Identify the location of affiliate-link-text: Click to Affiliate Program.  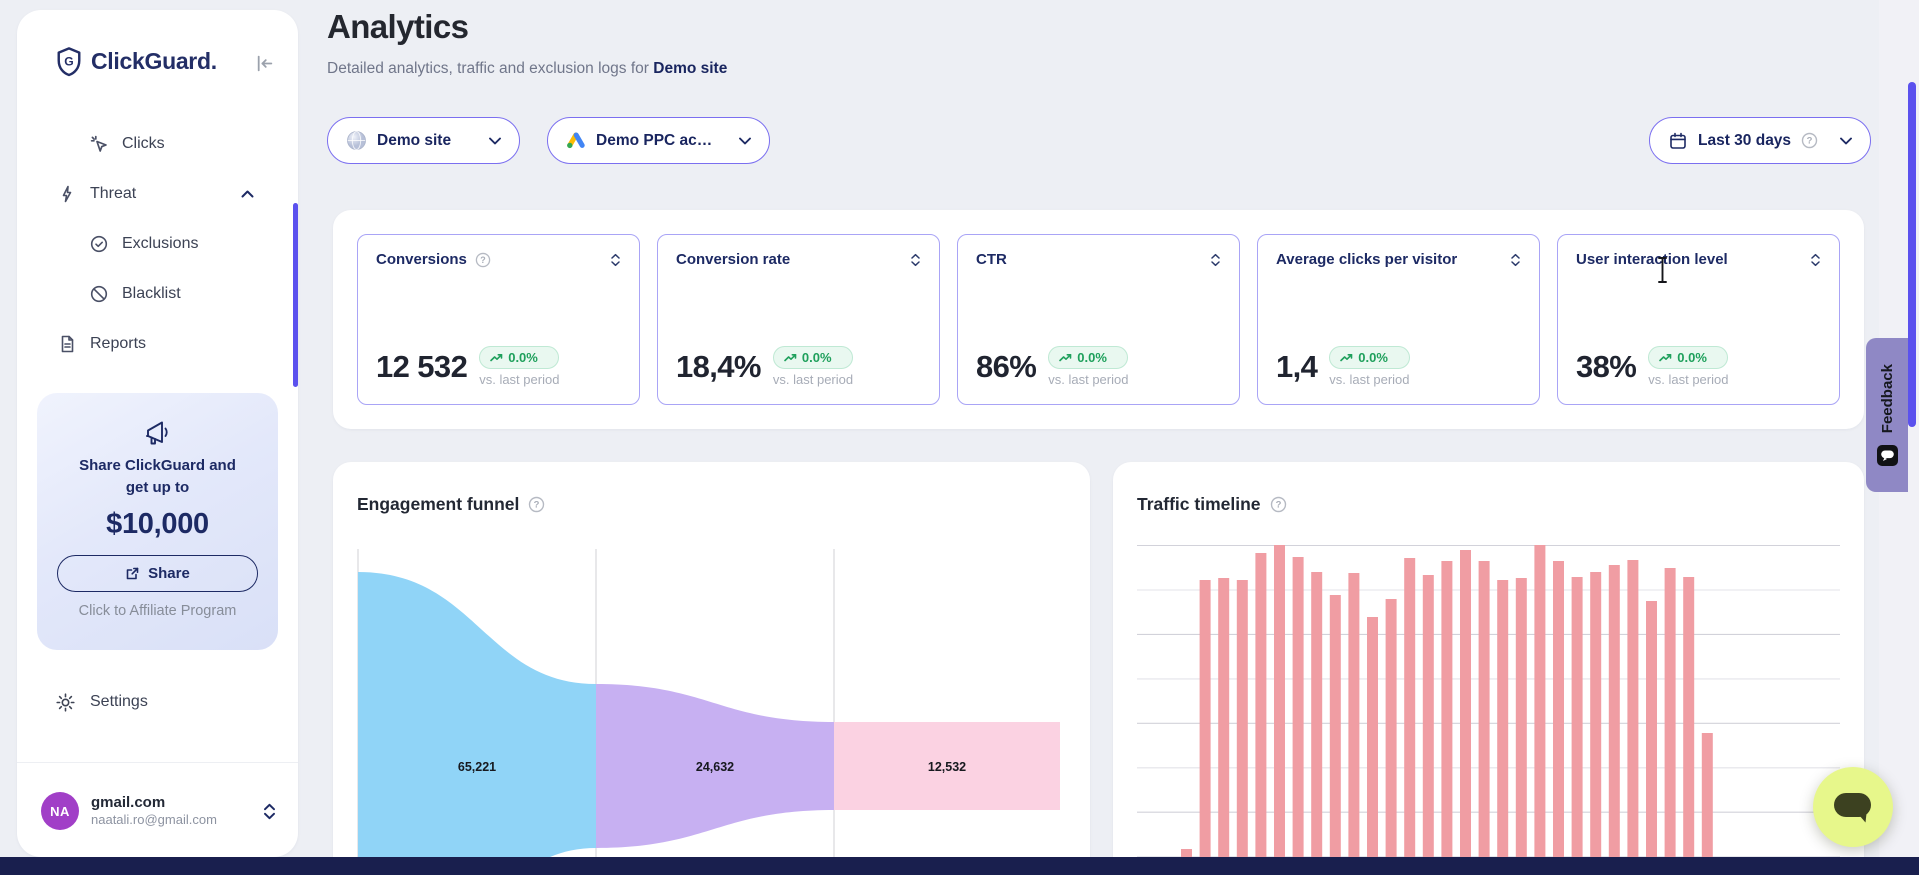
(157, 610).